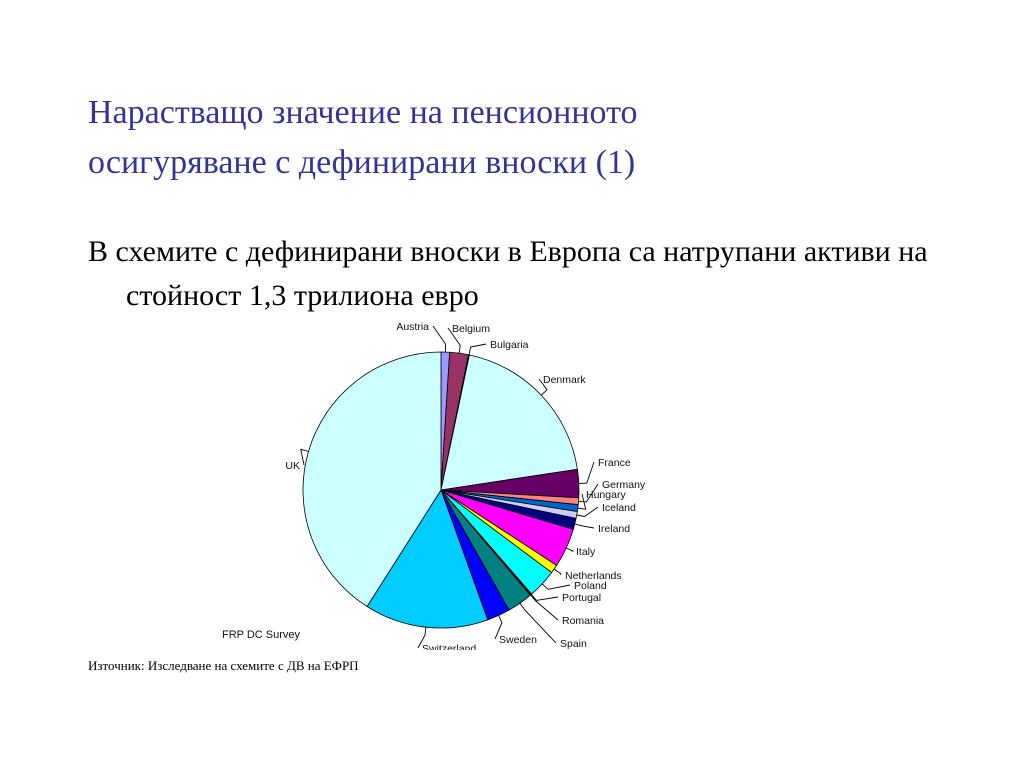  Describe the element at coordinates (544, 597) in the screenshot. I see `leader-line-portugal` at that location.